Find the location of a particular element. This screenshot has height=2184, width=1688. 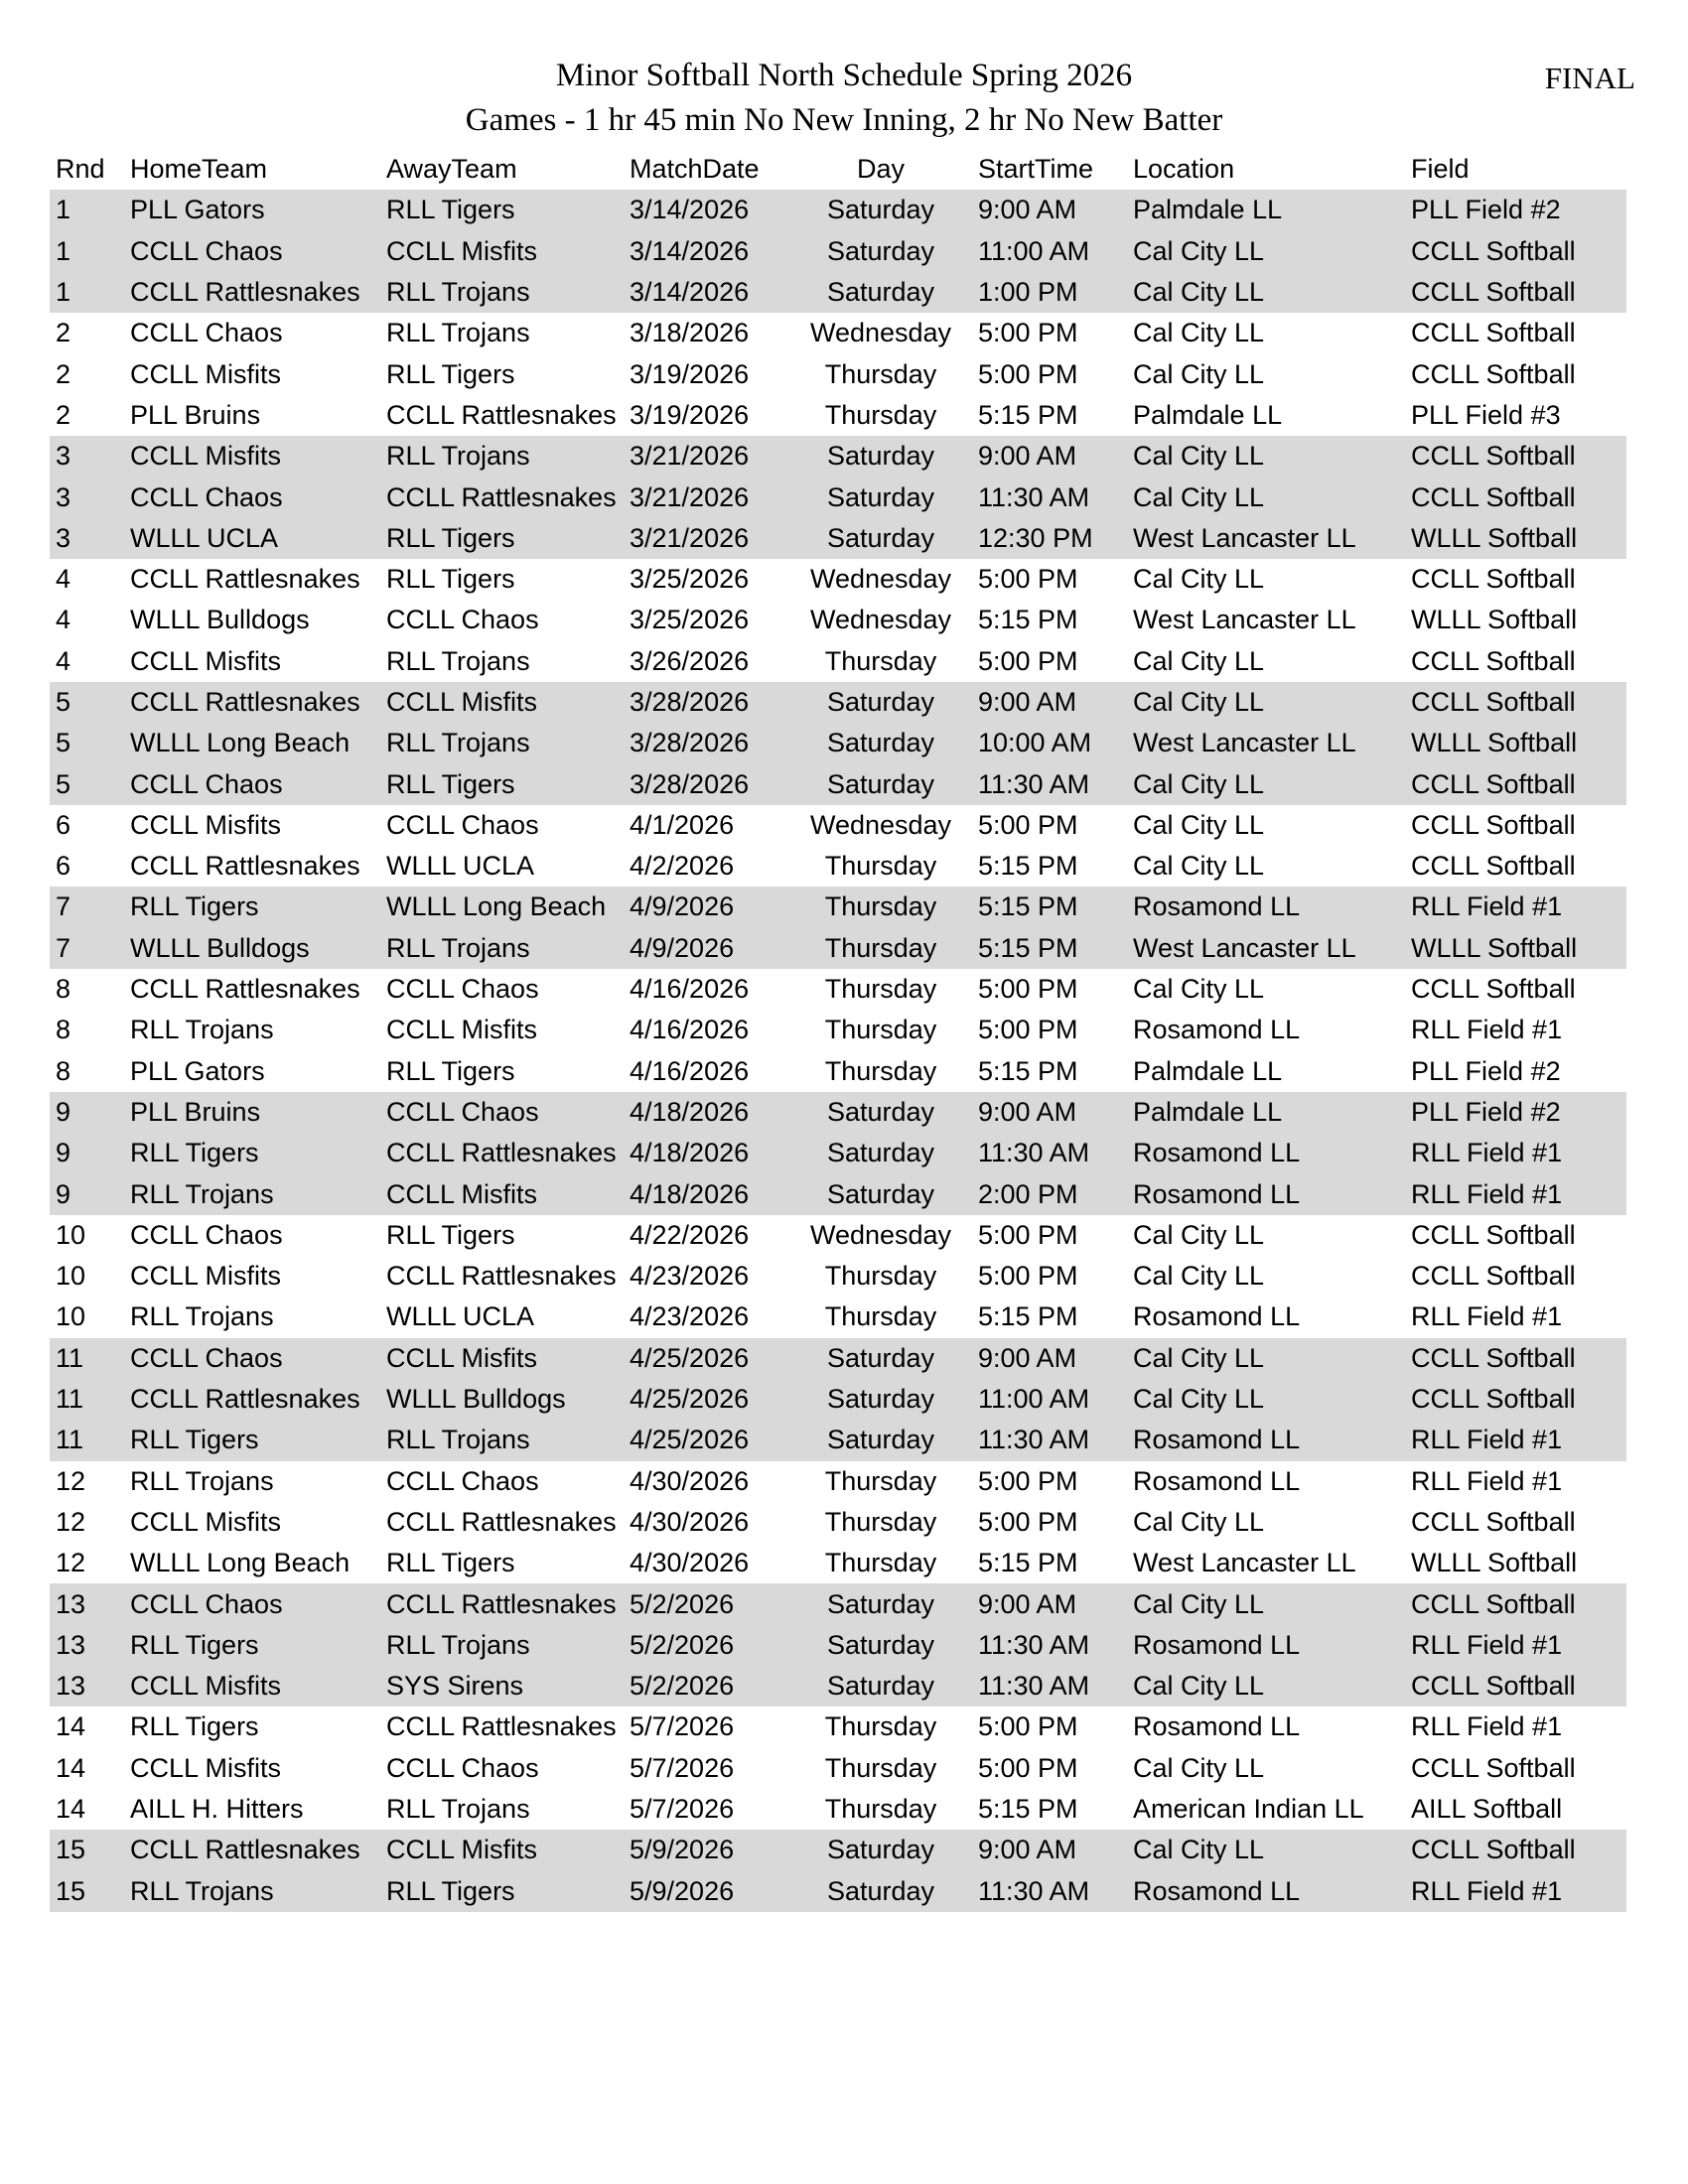

cell-field: PLL Field #2 is located at coordinates (1486, 1111).